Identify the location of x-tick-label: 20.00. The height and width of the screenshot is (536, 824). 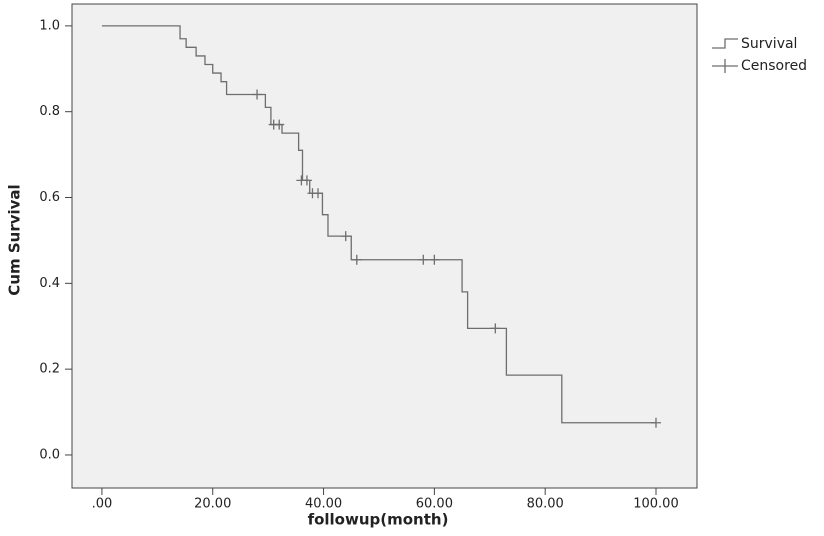
(212, 504).